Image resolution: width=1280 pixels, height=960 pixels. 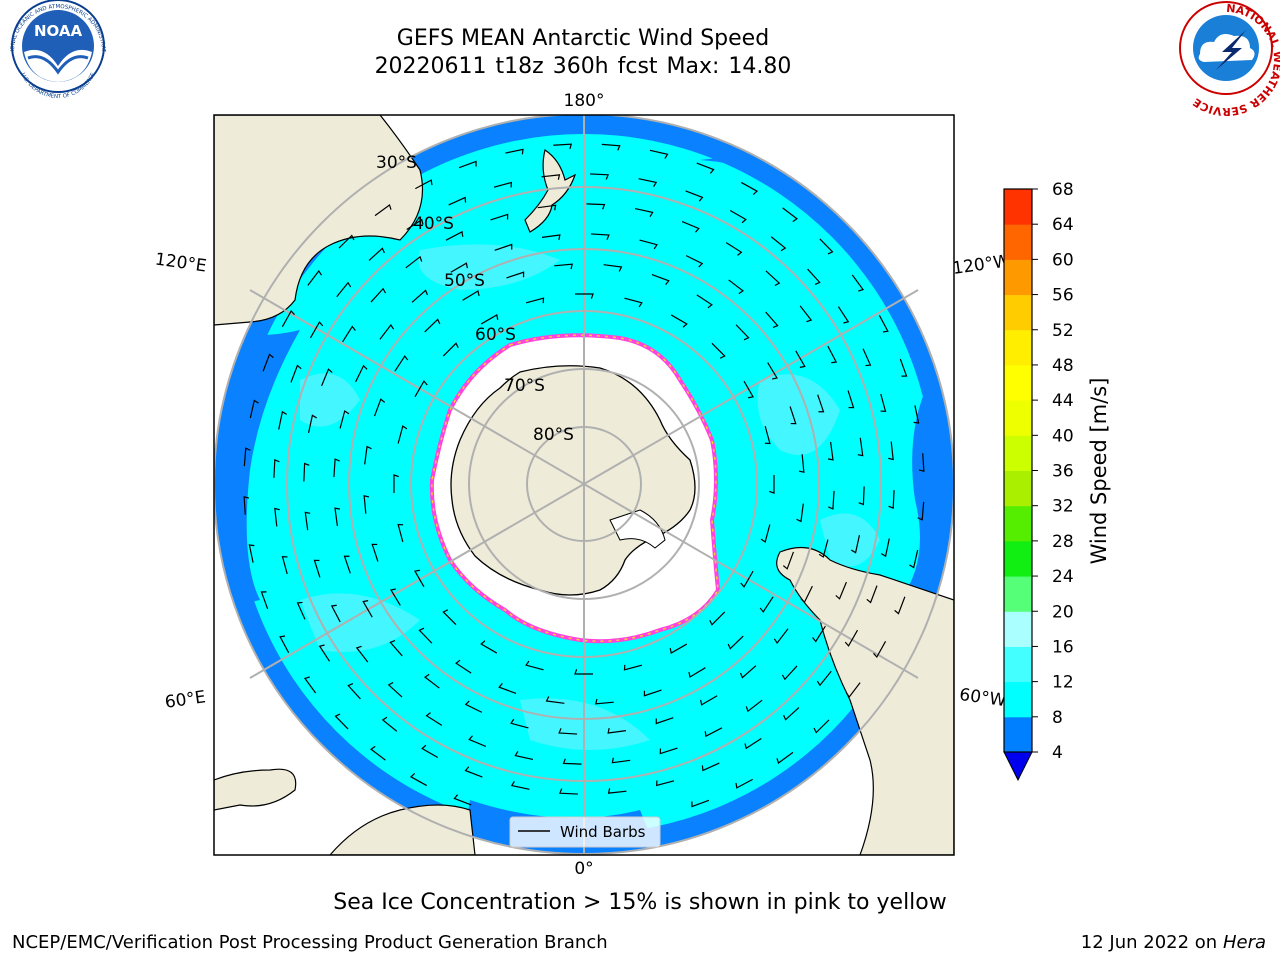 I want to click on lon-label-120e: 120°E, so click(x=181, y=263).